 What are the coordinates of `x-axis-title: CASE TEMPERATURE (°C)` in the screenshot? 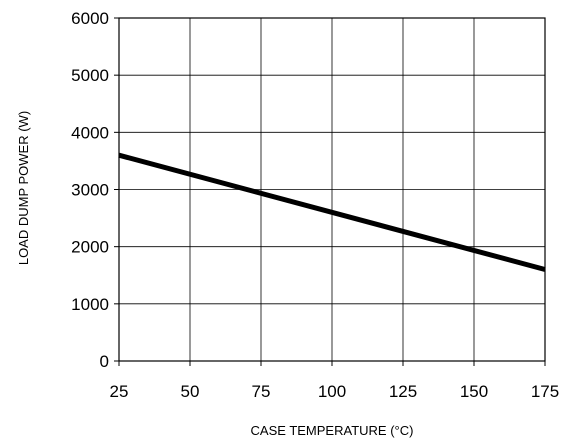 It's located at (332, 430).